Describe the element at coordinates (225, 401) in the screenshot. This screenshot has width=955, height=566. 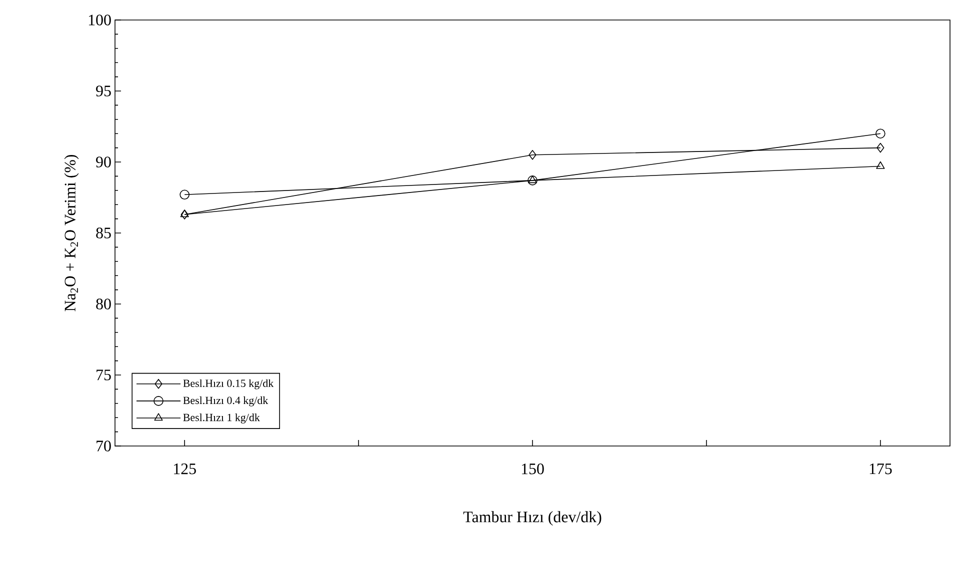
I see `legend-label: Besl.Hızı 0.4 kg/dk` at that location.